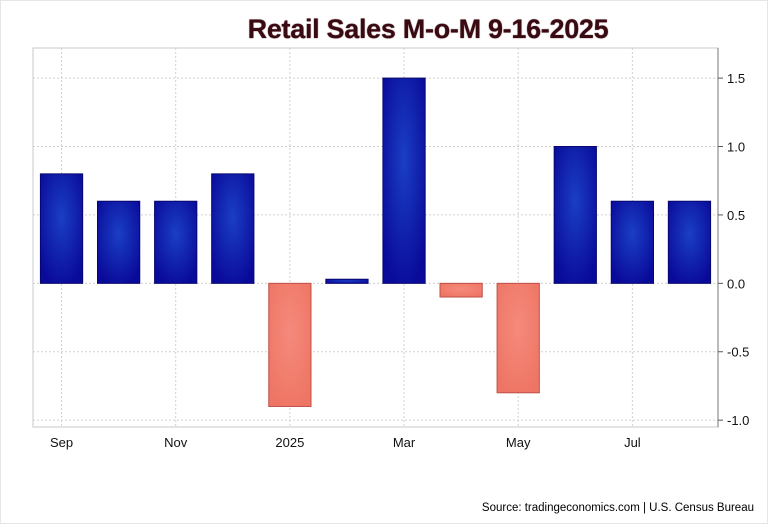 The width and height of the screenshot is (768, 524). What do you see at coordinates (632, 242) in the screenshot?
I see `bar-jul` at bounding box center [632, 242].